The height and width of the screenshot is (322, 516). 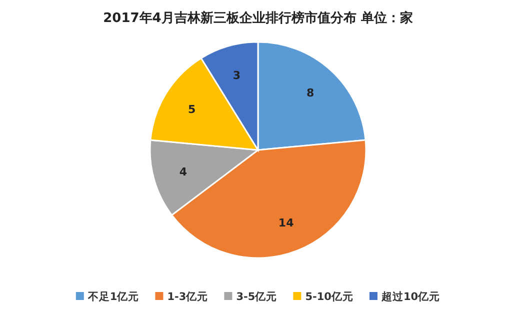 I want to click on data-label: 5, so click(x=192, y=109).